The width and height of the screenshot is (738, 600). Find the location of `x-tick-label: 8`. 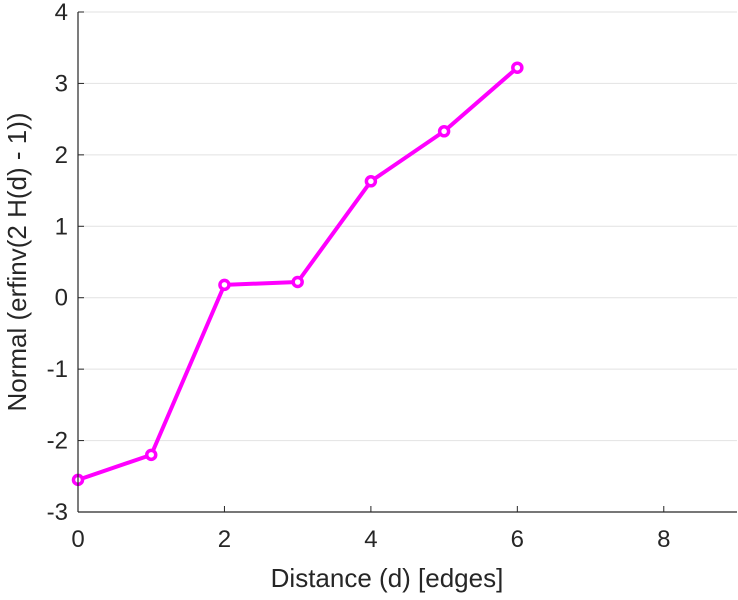

x-tick-label: 8 is located at coordinates (663, 539).